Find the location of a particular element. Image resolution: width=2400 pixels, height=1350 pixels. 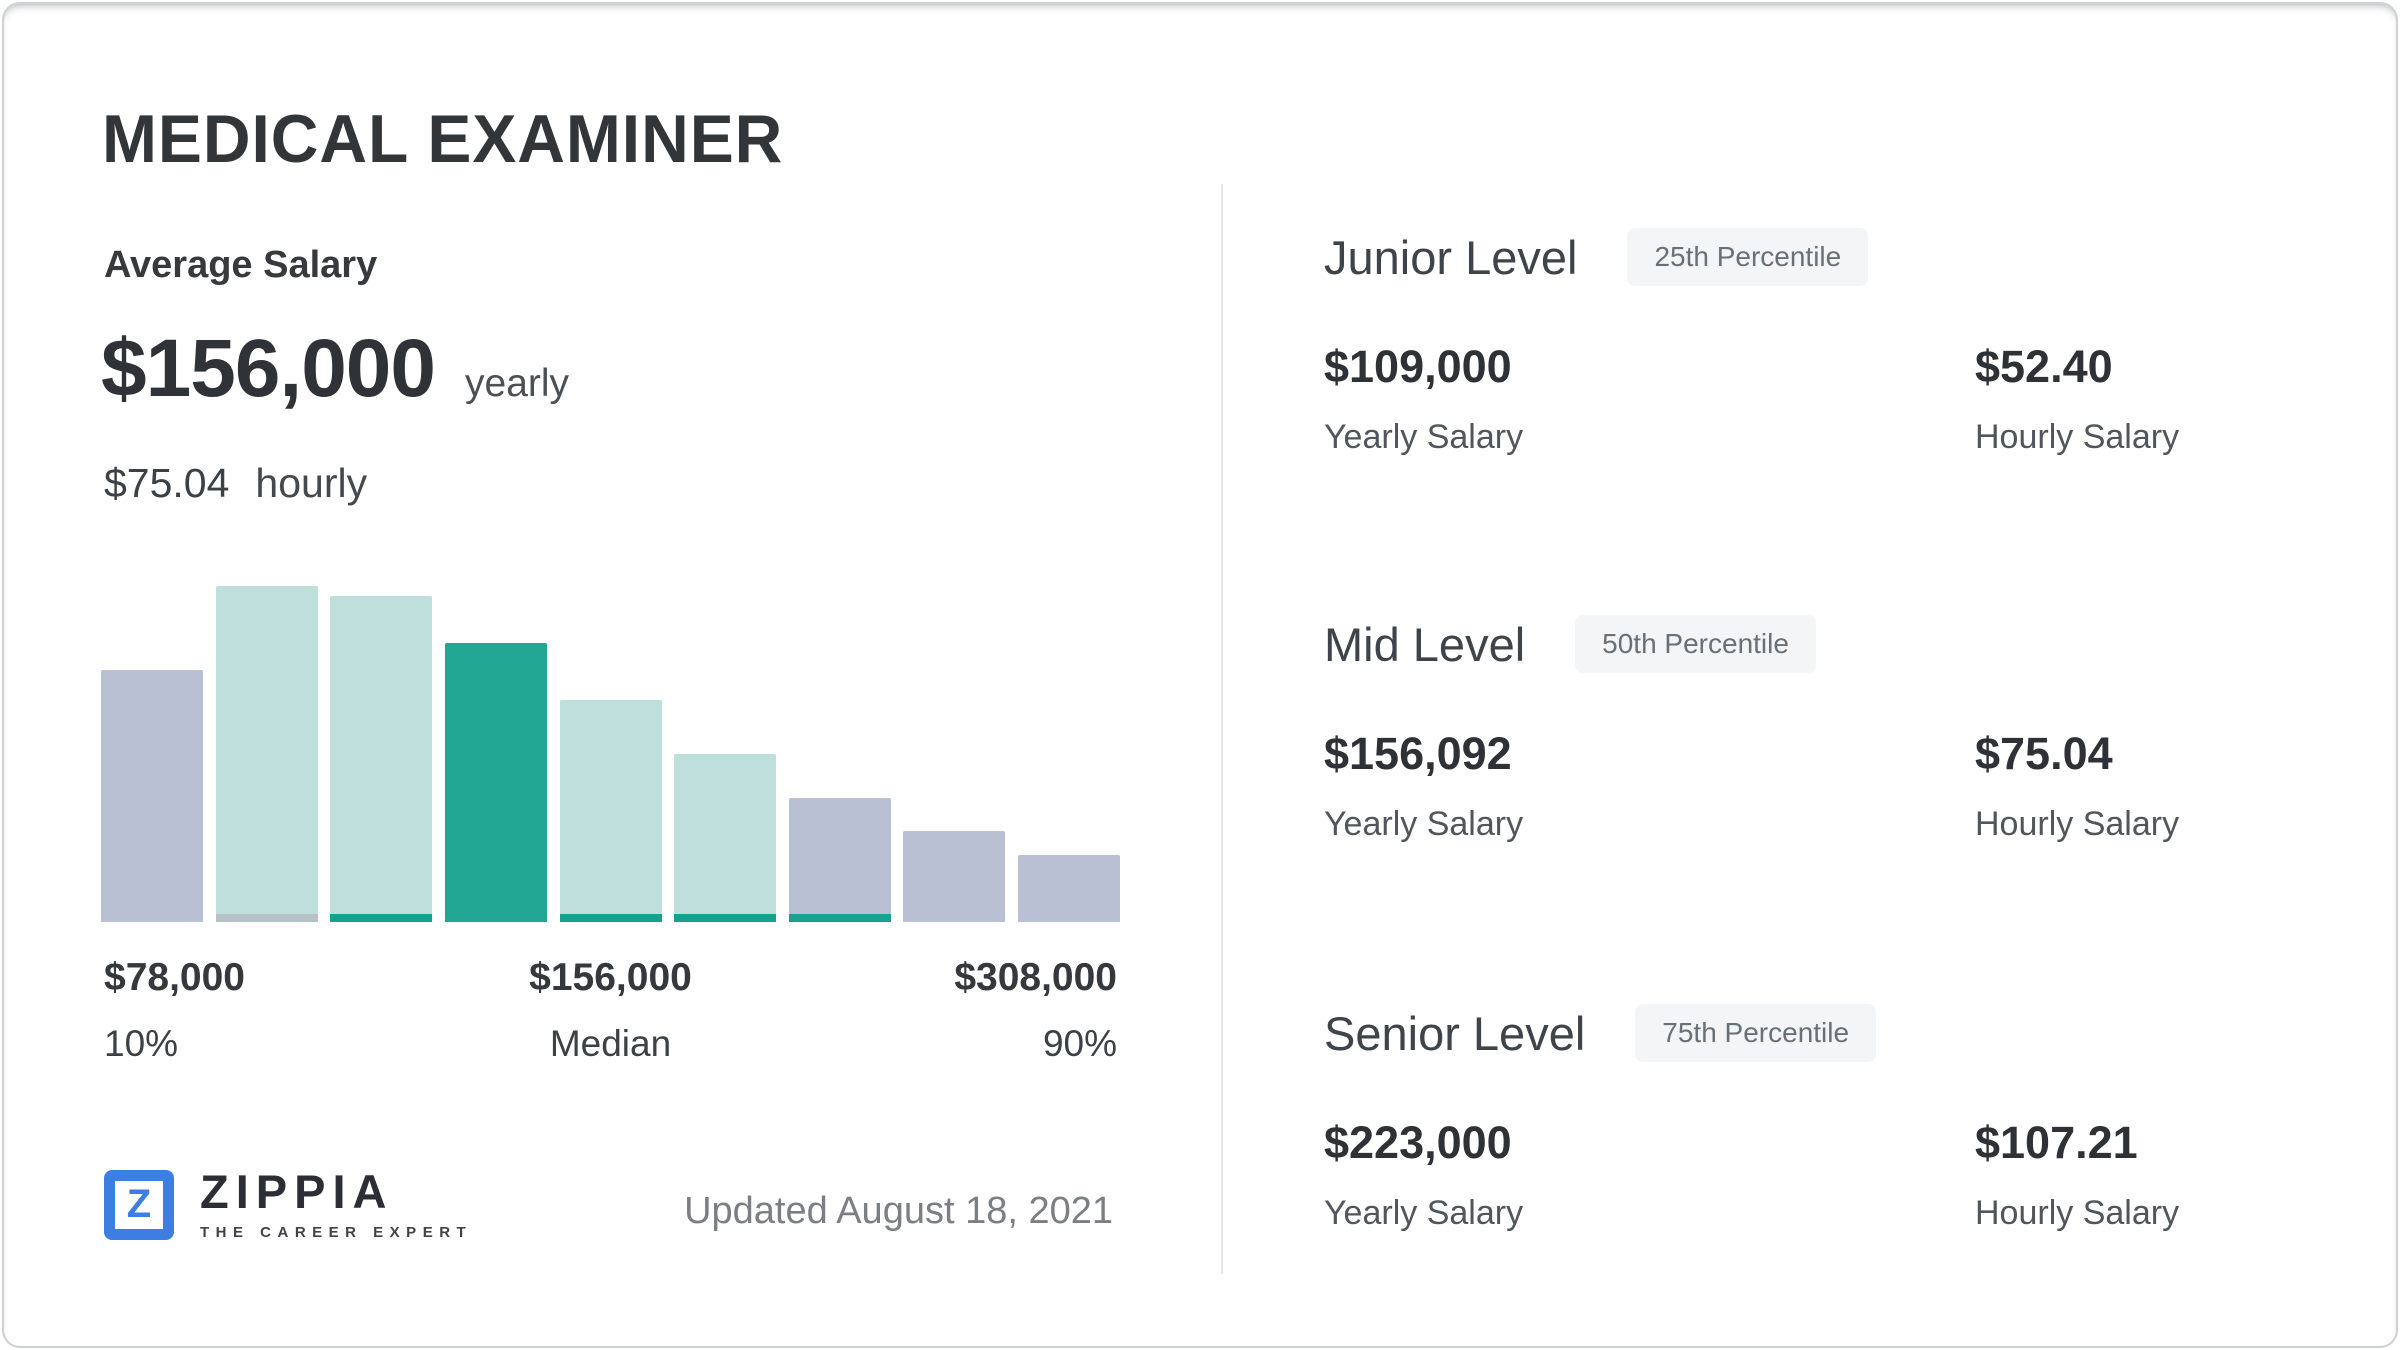

vertical-divider is located at coordinates (1222, 729).